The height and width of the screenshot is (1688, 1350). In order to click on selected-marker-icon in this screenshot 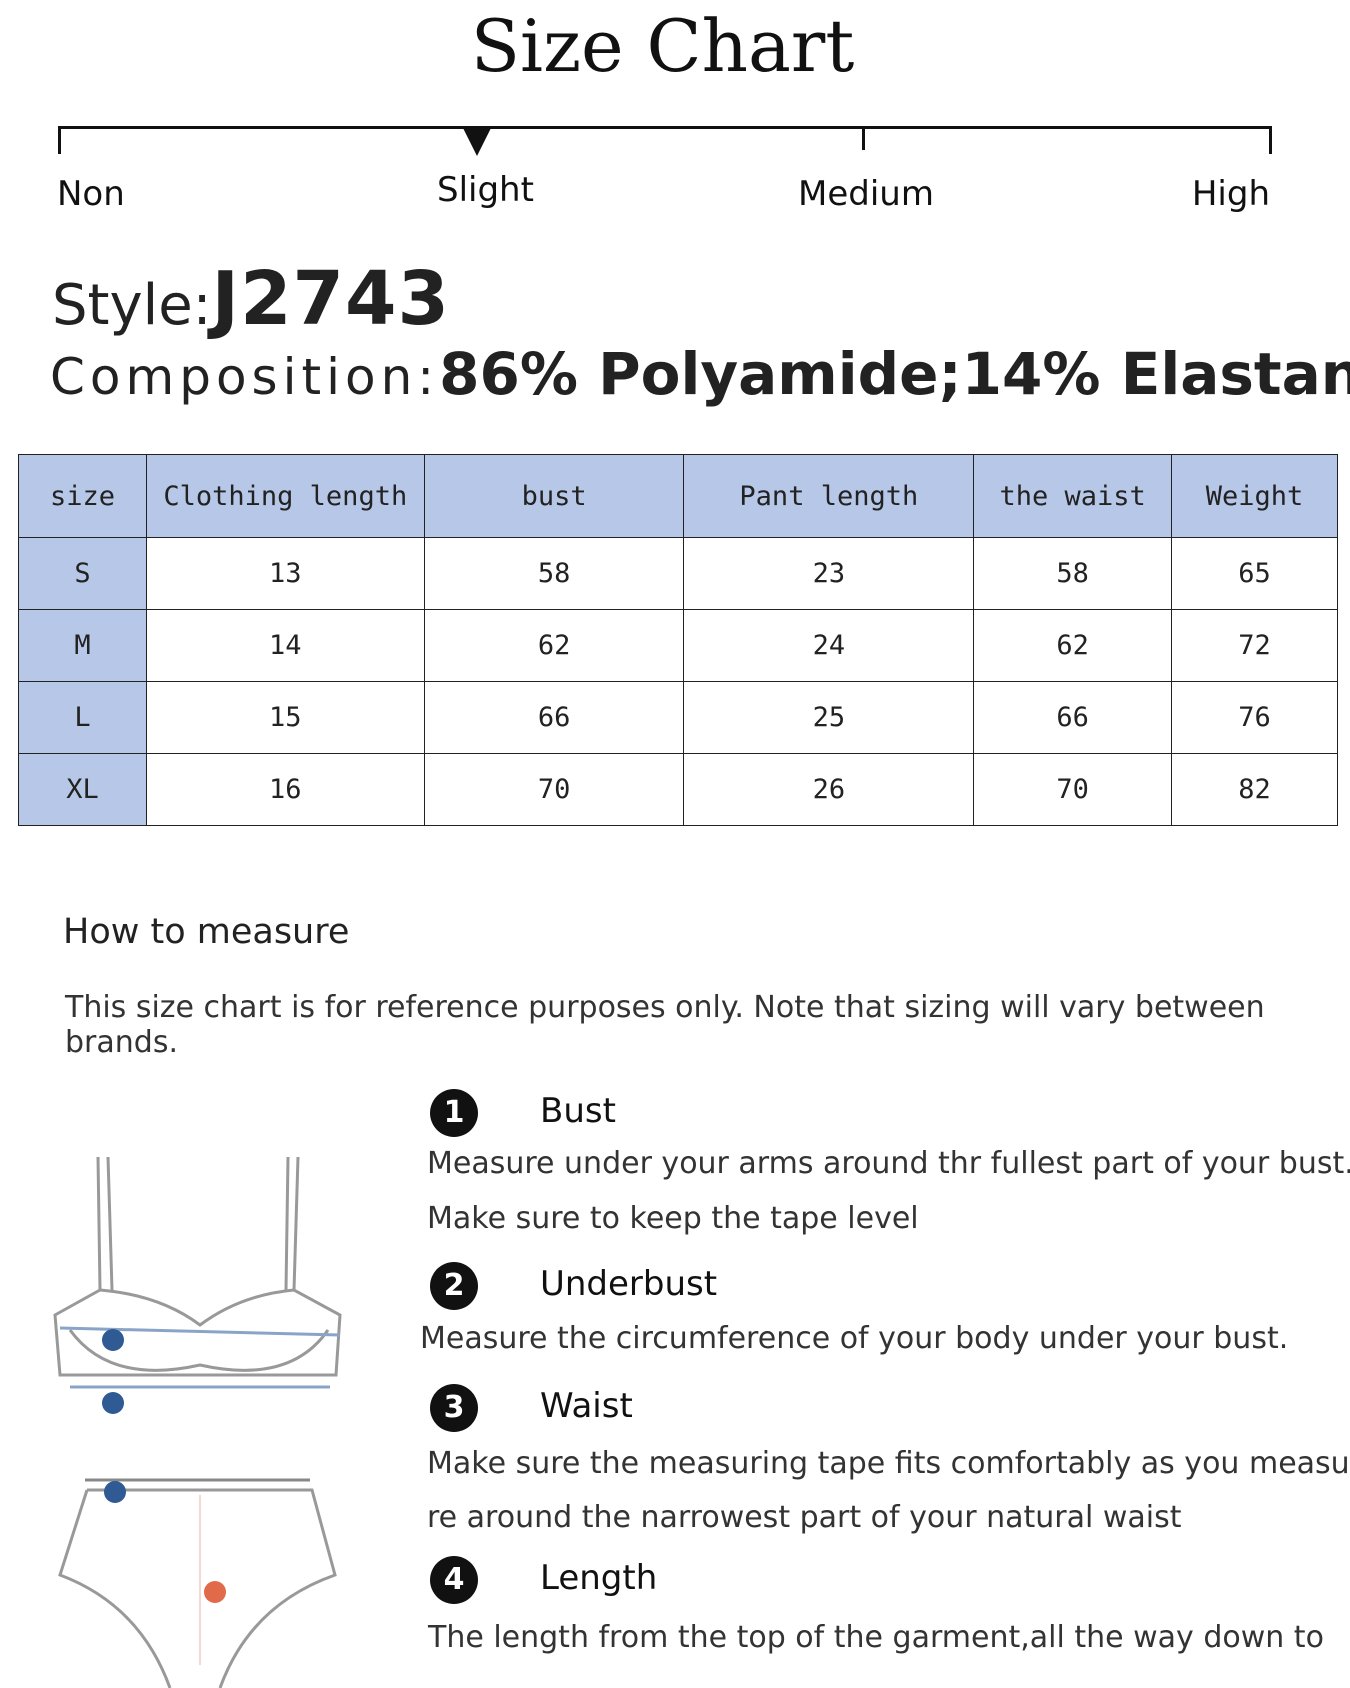, I will do `click(477, 141)`.